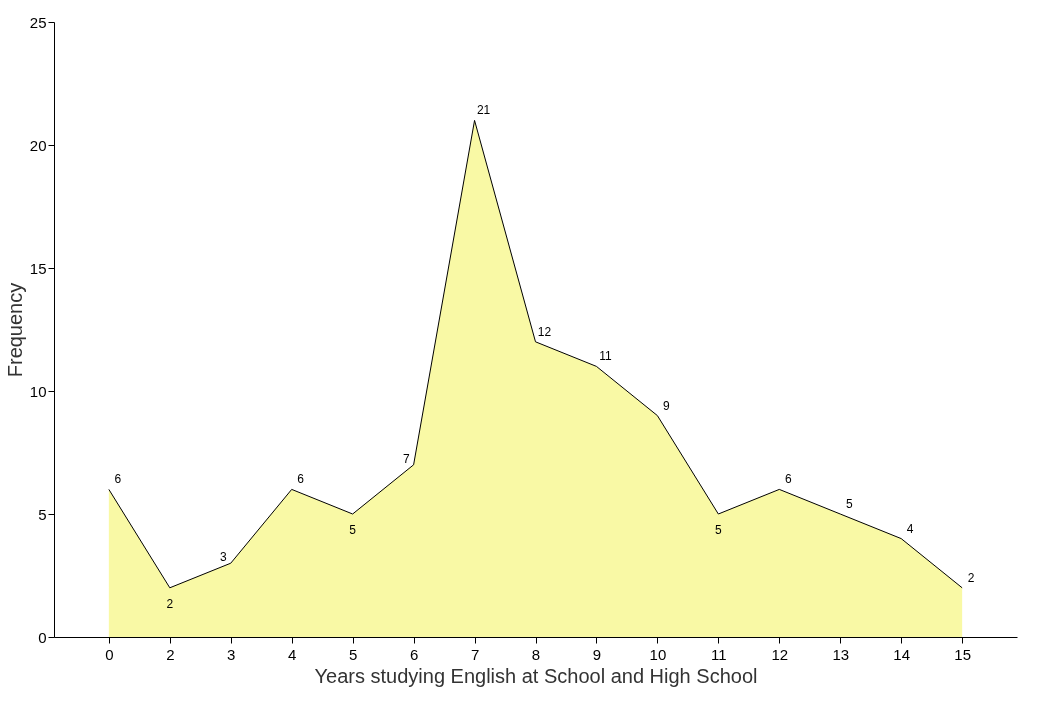 The image size is (1051, 711). Describe the element at coordinates (38, 22) in the screenshot. I see `y-tick-label: 25` at that location.